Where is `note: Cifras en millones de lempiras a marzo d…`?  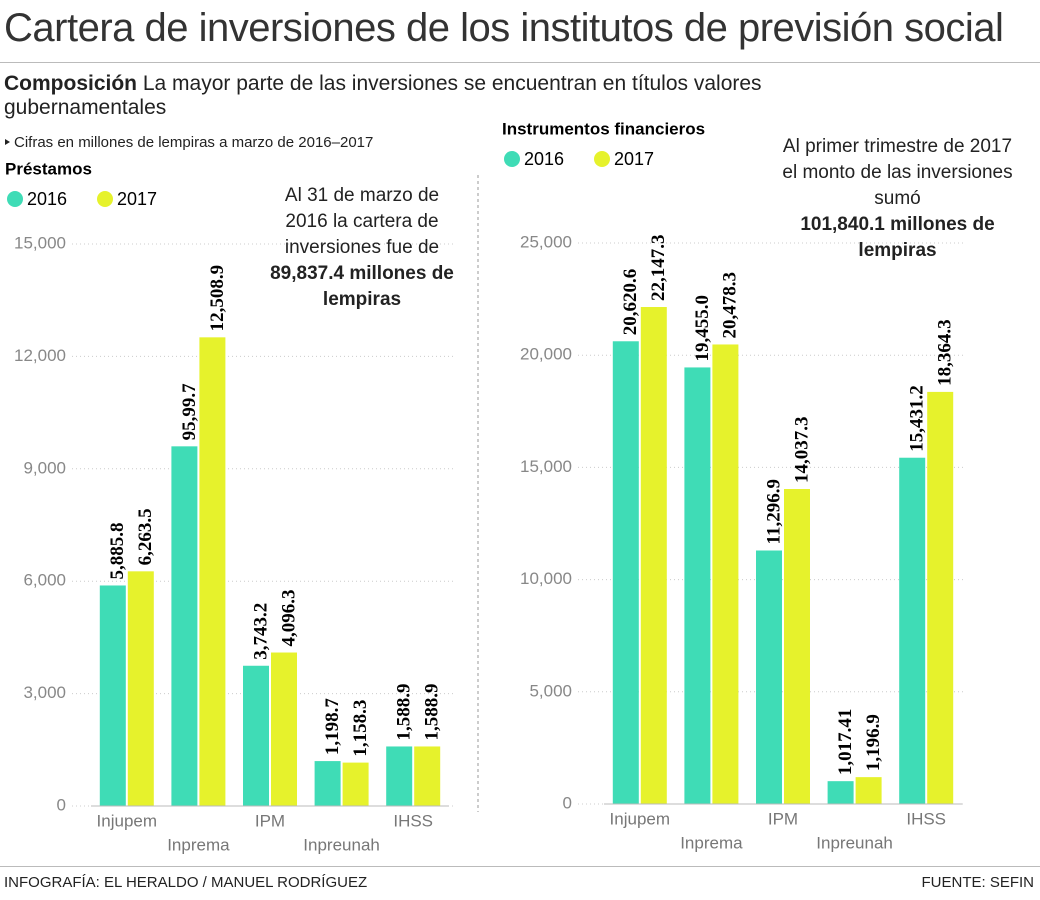
note: Cifras en millones de lempiras a marzo d… is located at coordinates (194, 142).